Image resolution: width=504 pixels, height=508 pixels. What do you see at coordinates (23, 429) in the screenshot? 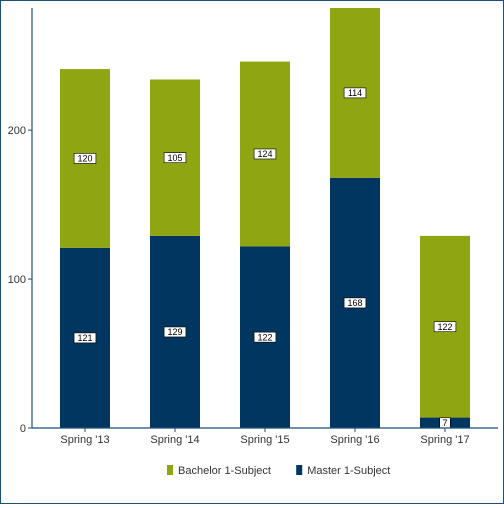
I see `y-tick-label-0: 0` at bounding box center [23, 429].